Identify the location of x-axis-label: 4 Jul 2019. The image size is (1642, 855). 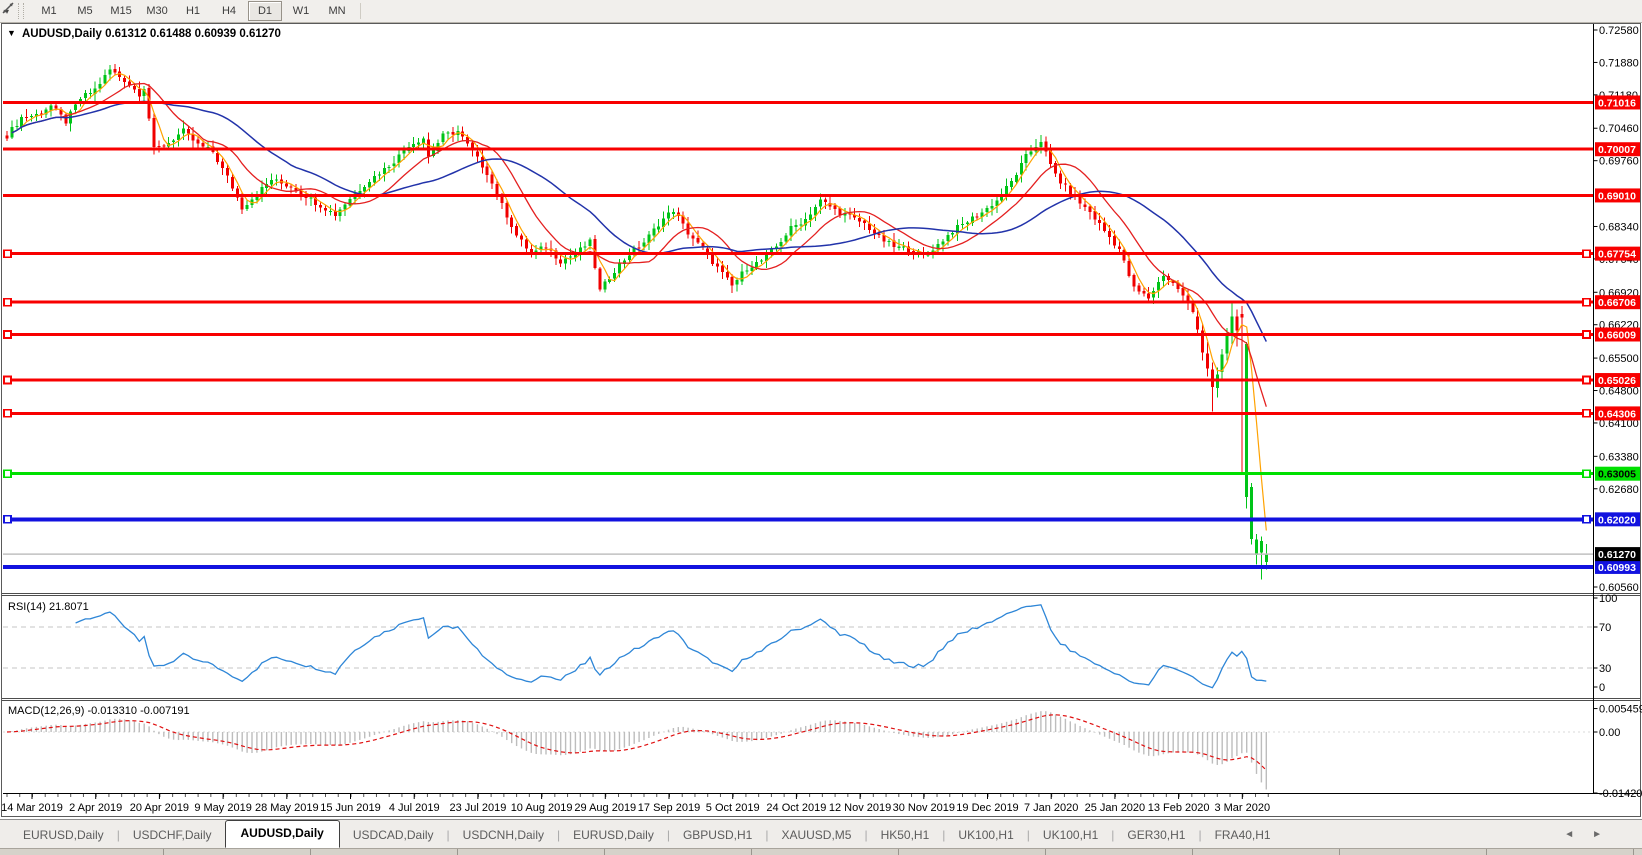
(414, 808).